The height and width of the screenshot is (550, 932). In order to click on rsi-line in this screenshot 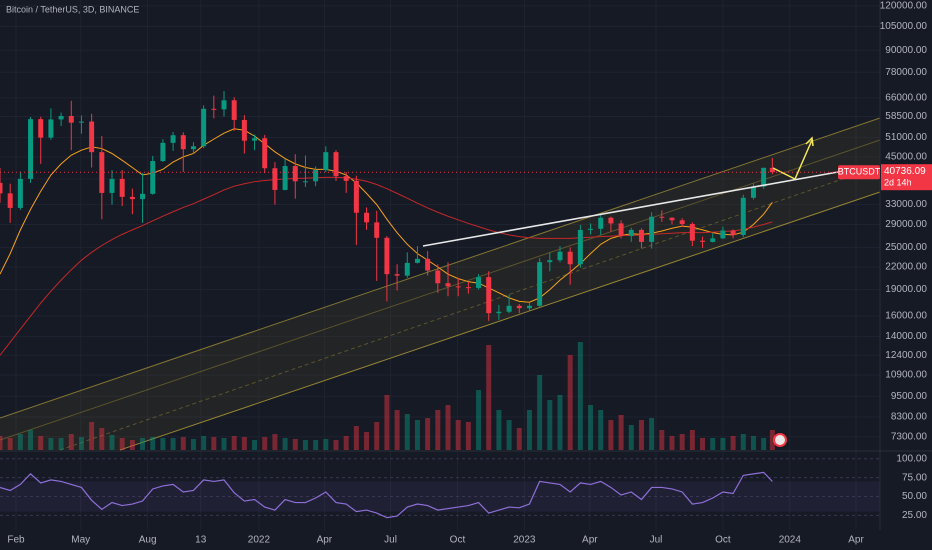, I will do `click(386, 495)`.